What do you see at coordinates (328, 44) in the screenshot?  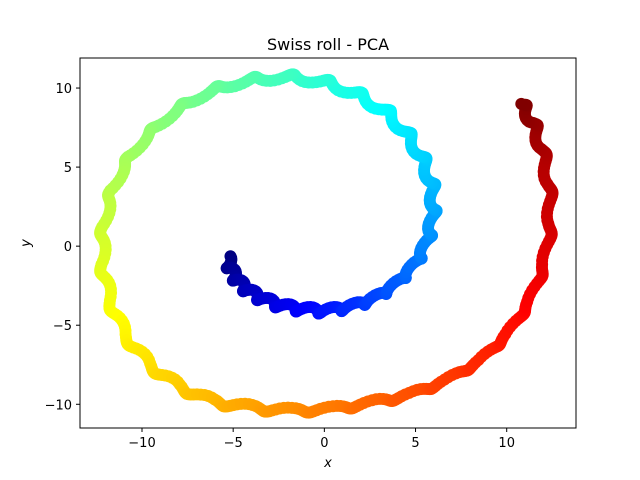 I see `chart-title: Swiss roll - PCA` at bounding box center [328, 44].